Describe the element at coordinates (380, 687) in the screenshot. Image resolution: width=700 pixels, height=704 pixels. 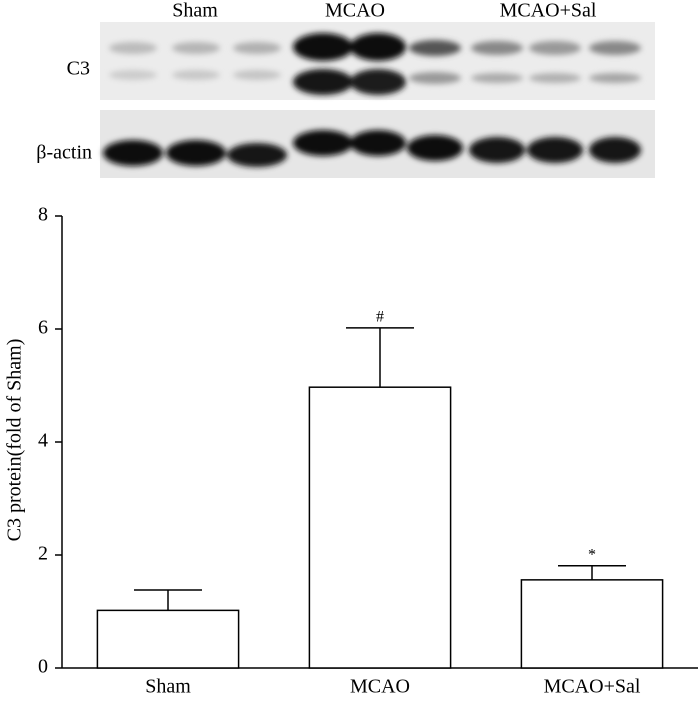
I see `x-tick-label: MCAO` at that location.